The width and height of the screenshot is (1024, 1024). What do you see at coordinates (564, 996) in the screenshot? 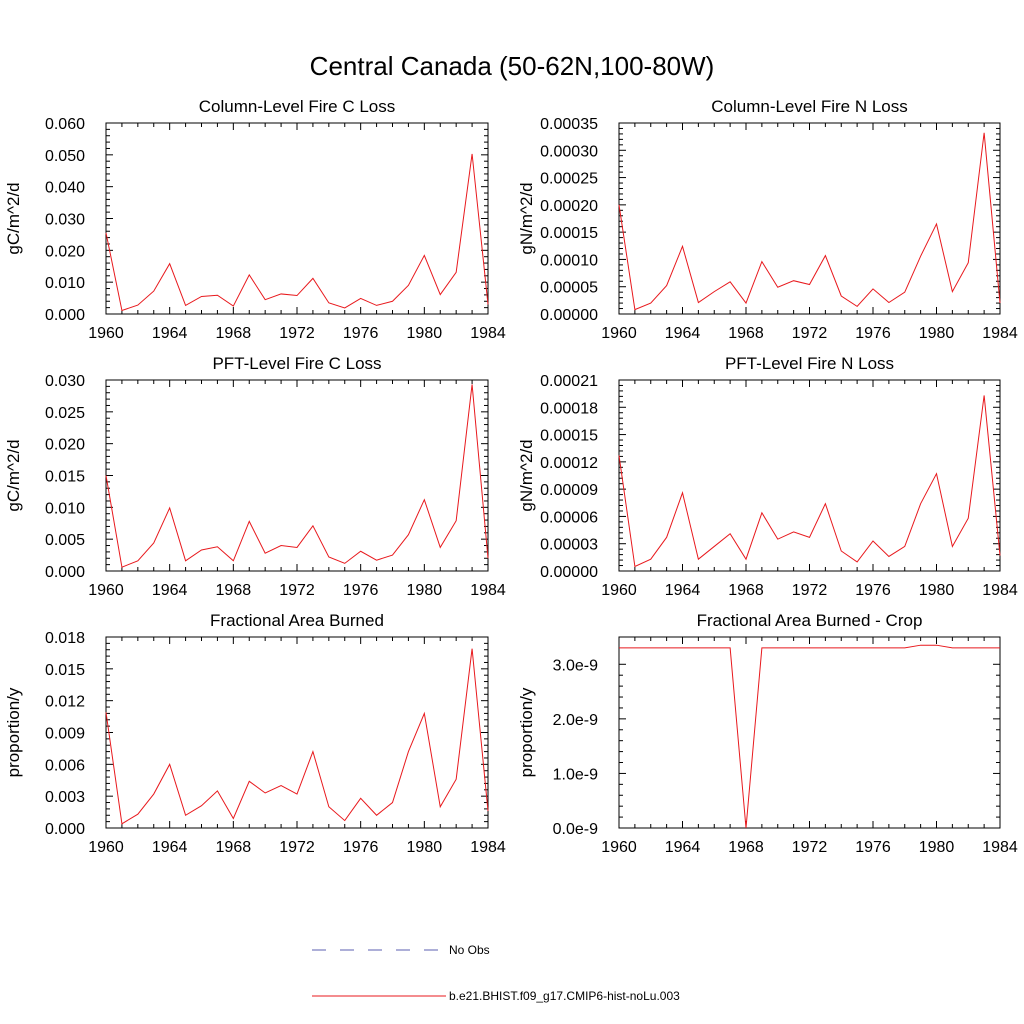
I see `legend-model-label: b.e21.BHIST.f09_g17.CMIP6-hist-noLu.003` at bounding box center [564, 996].